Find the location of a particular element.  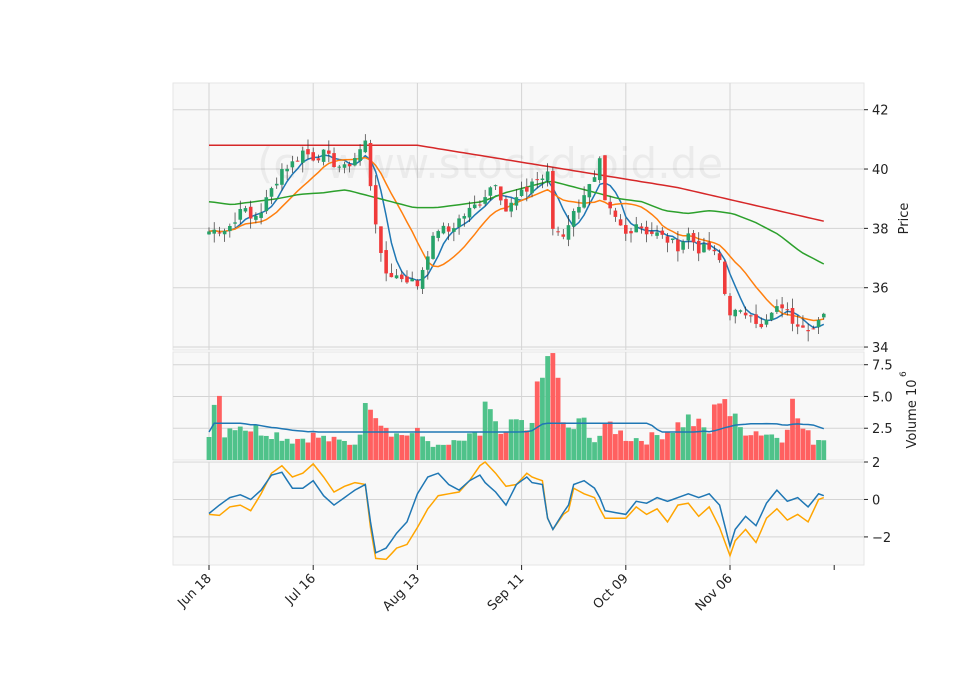

price-tick-label: 36 is located at coordinates (880, 289).